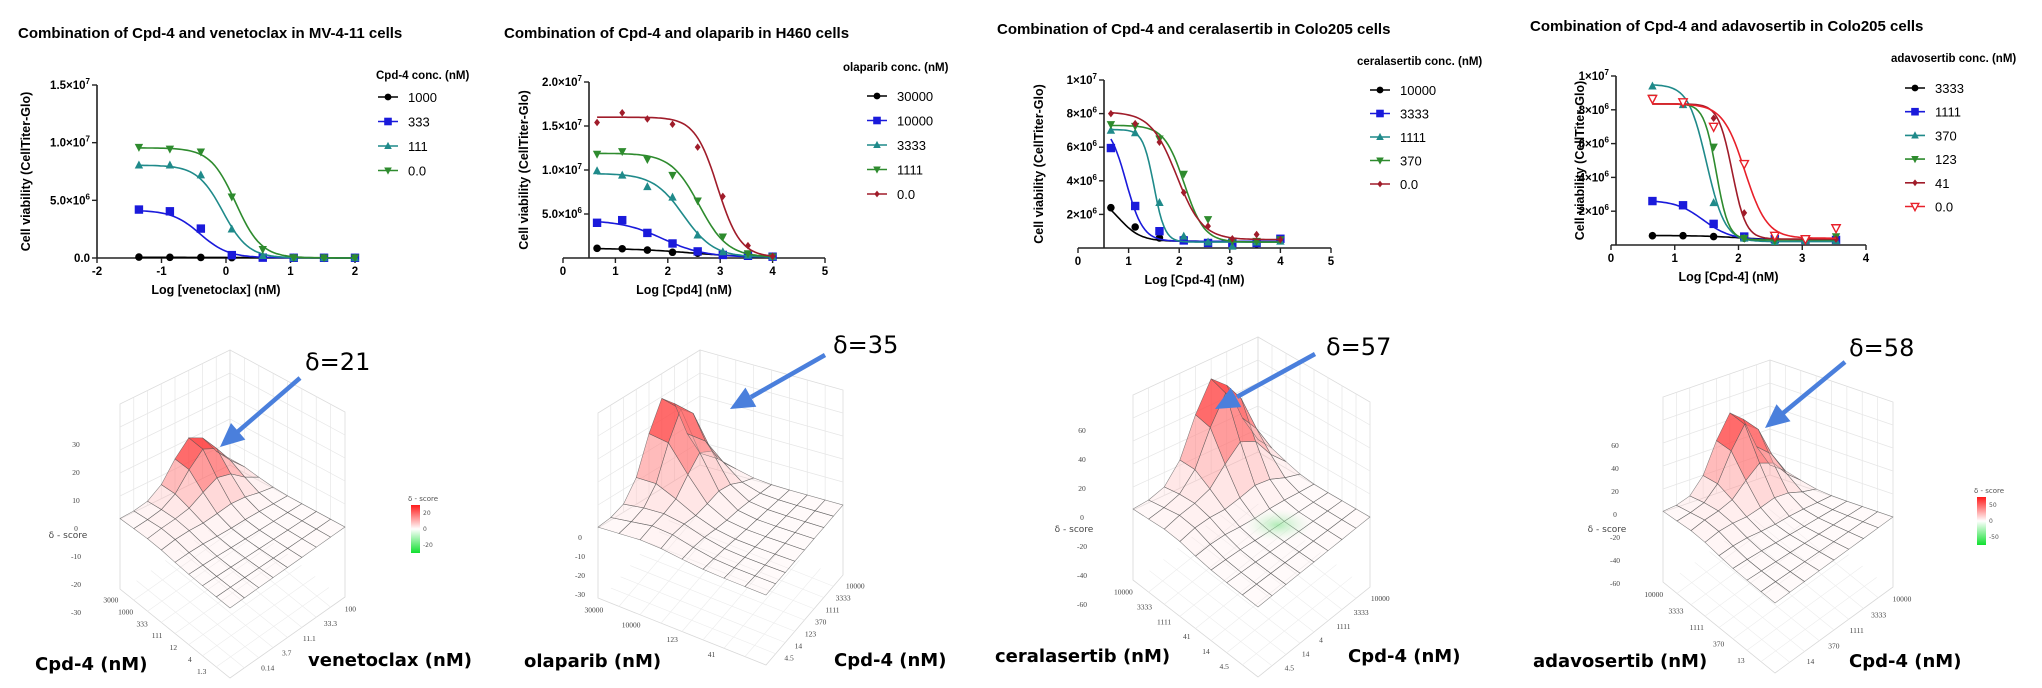 The image size is (2042, 688). Describe the element at coordinates (684, 290) in the screenshot. I see `x-axis-label: Log [Cpd4] (nM)` at that location.